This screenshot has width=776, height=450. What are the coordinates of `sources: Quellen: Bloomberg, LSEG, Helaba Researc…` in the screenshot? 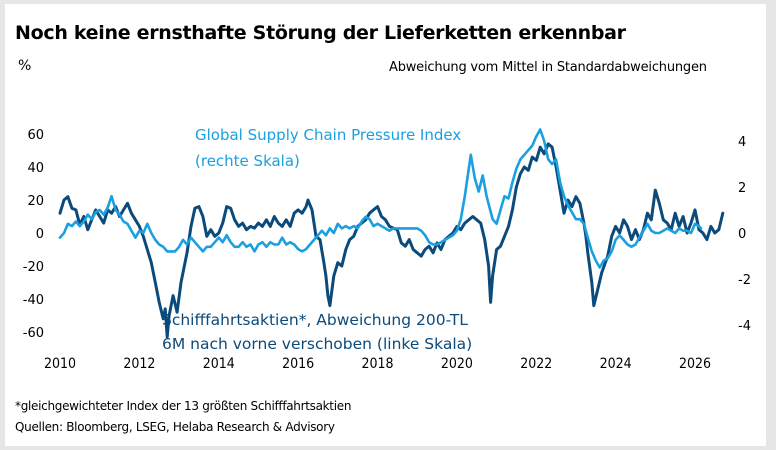 It's located at (175, 427).